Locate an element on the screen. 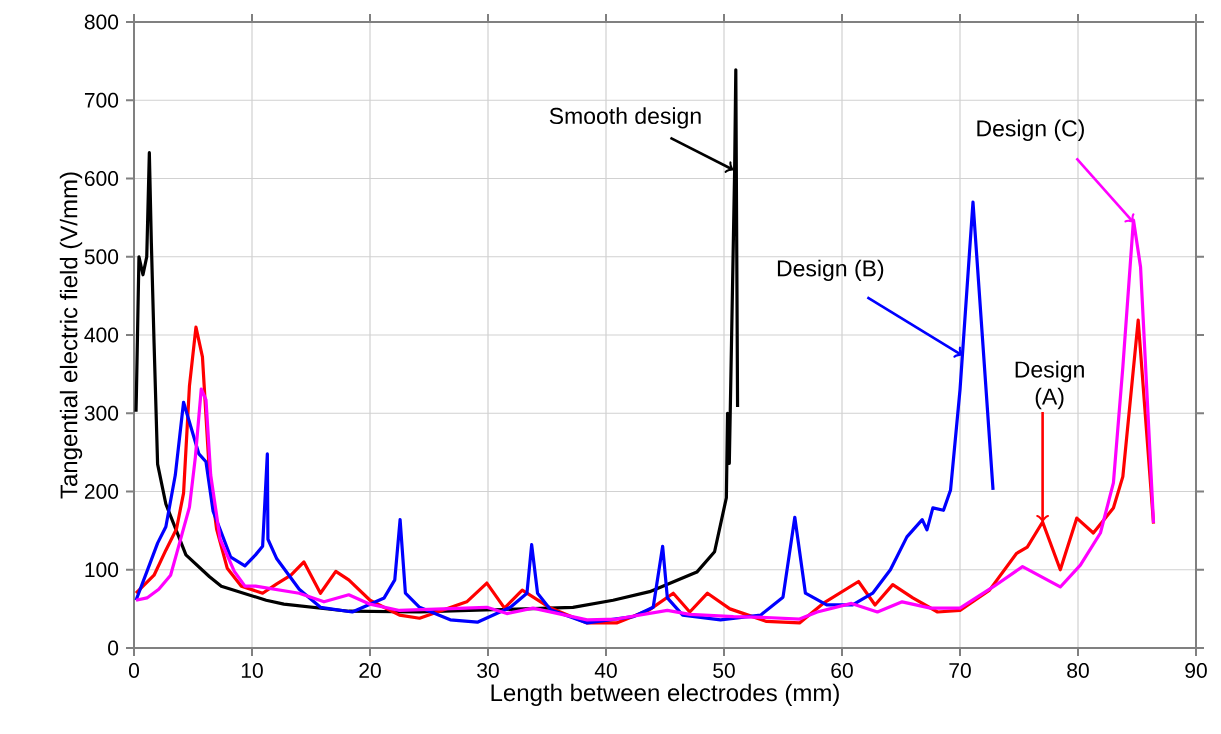 Image resolution: width=1221 pixels, height=734 pixels. x-tick-label: 20 is located at coordinates (370, 670).